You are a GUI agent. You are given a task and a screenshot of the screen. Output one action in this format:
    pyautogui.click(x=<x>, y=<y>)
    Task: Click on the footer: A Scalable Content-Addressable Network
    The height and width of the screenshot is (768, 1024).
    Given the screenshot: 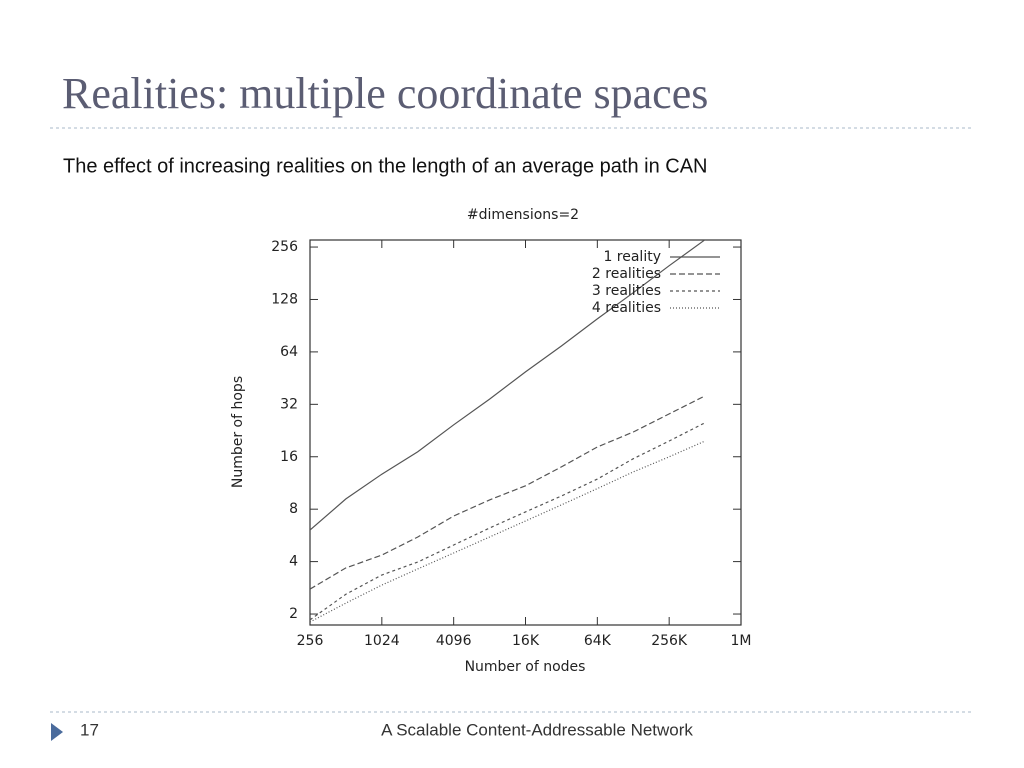 What is the action you would take?
    pyautogui.click(x=537, y=729)
    